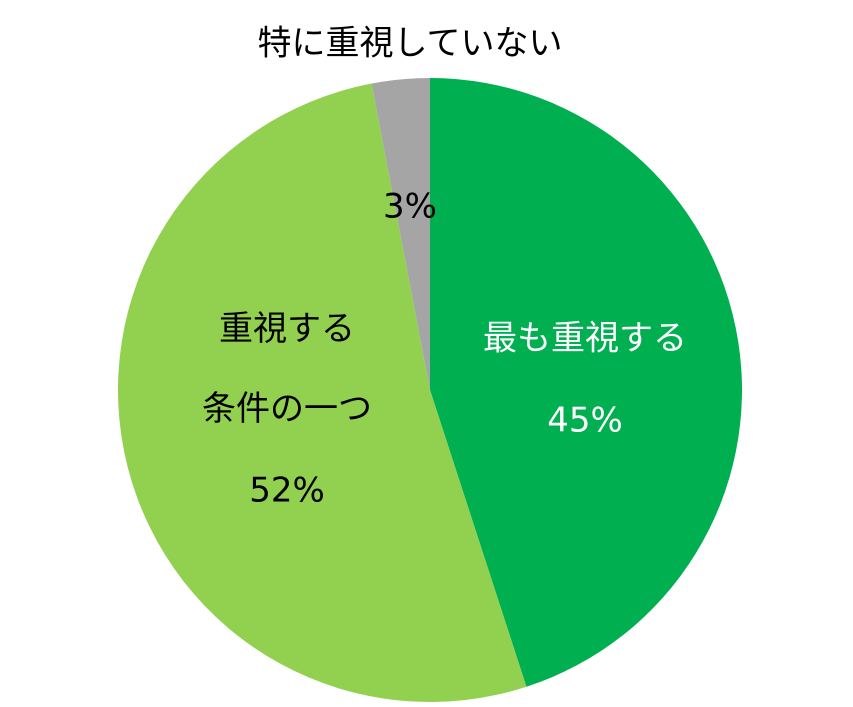  Describe the element at coordinates (287, 409) in the screenshot. I see `category-label-line: 条件の一つ` at that location.